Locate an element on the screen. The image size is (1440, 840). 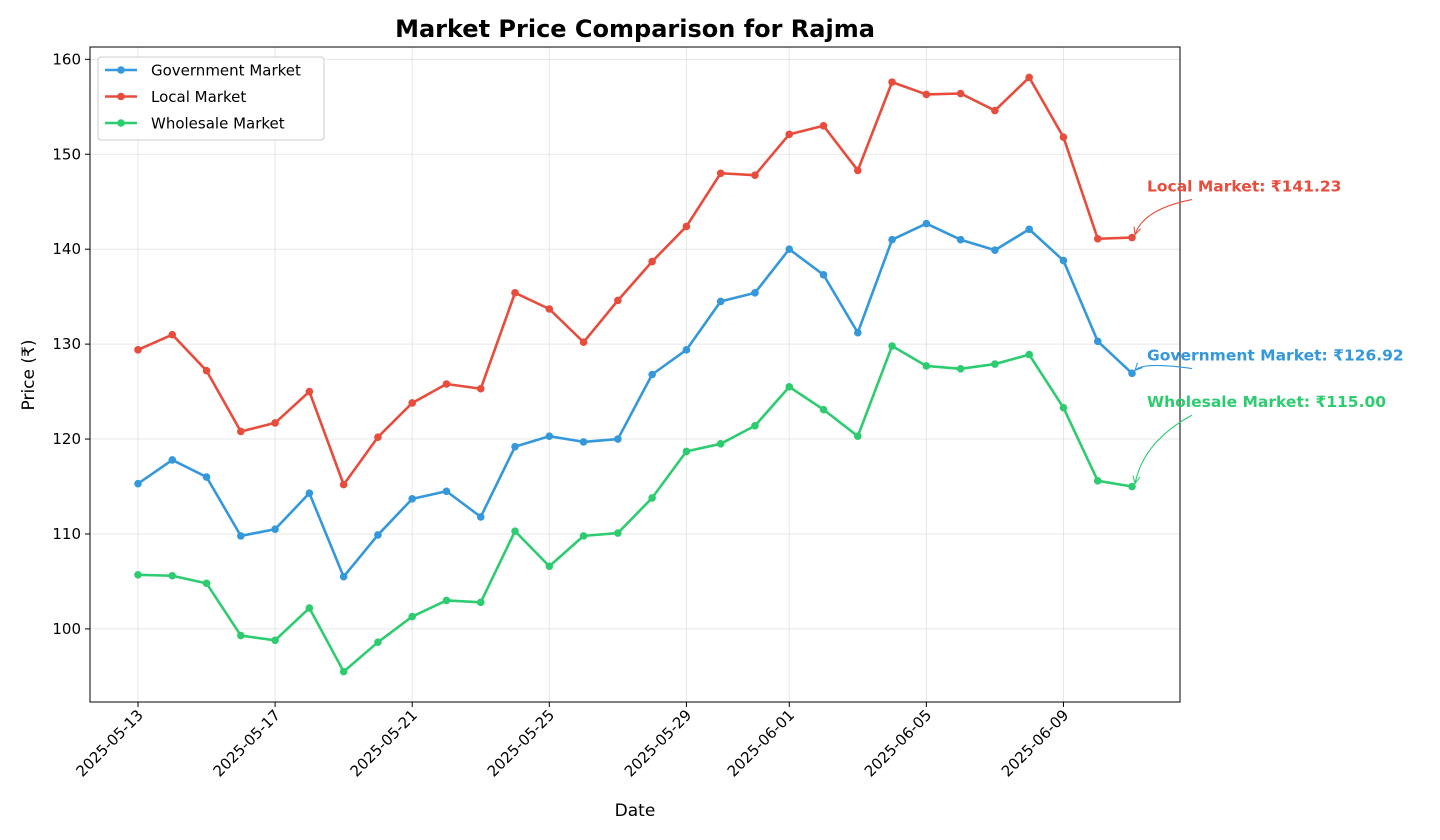
annotation: Local Market: ₹141.23 is located at coordinates (1237, 207).